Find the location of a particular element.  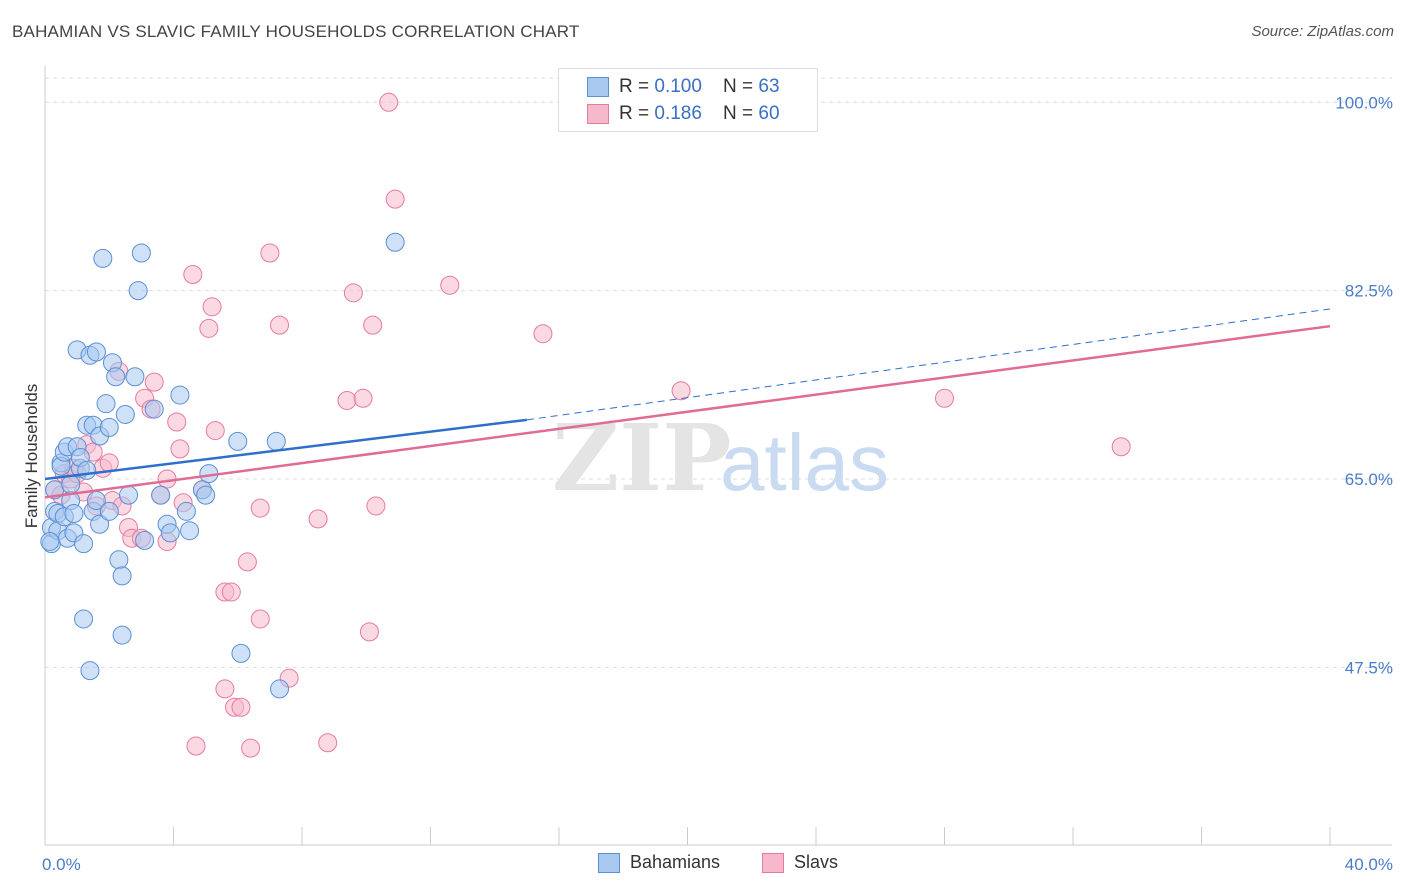

watermark-atlas: atlas is located at coordinates (804, 462).